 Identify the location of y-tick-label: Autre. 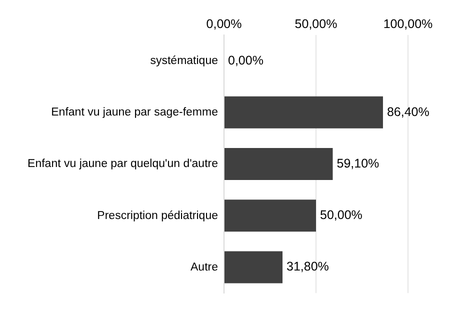
(204, 267).